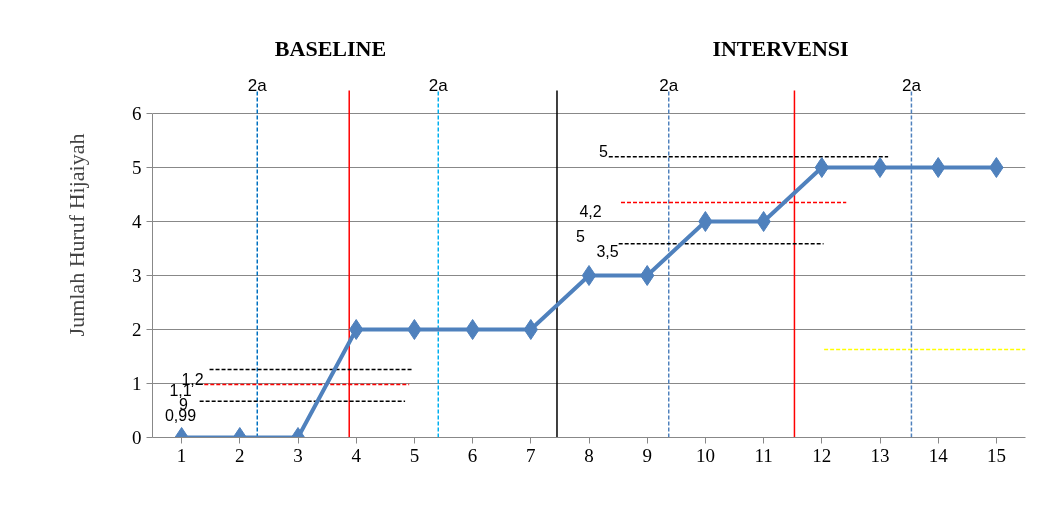  Describe the element at coordinates (137, 113) in the screenshot. I see `y-tick-label: 6` at that location.